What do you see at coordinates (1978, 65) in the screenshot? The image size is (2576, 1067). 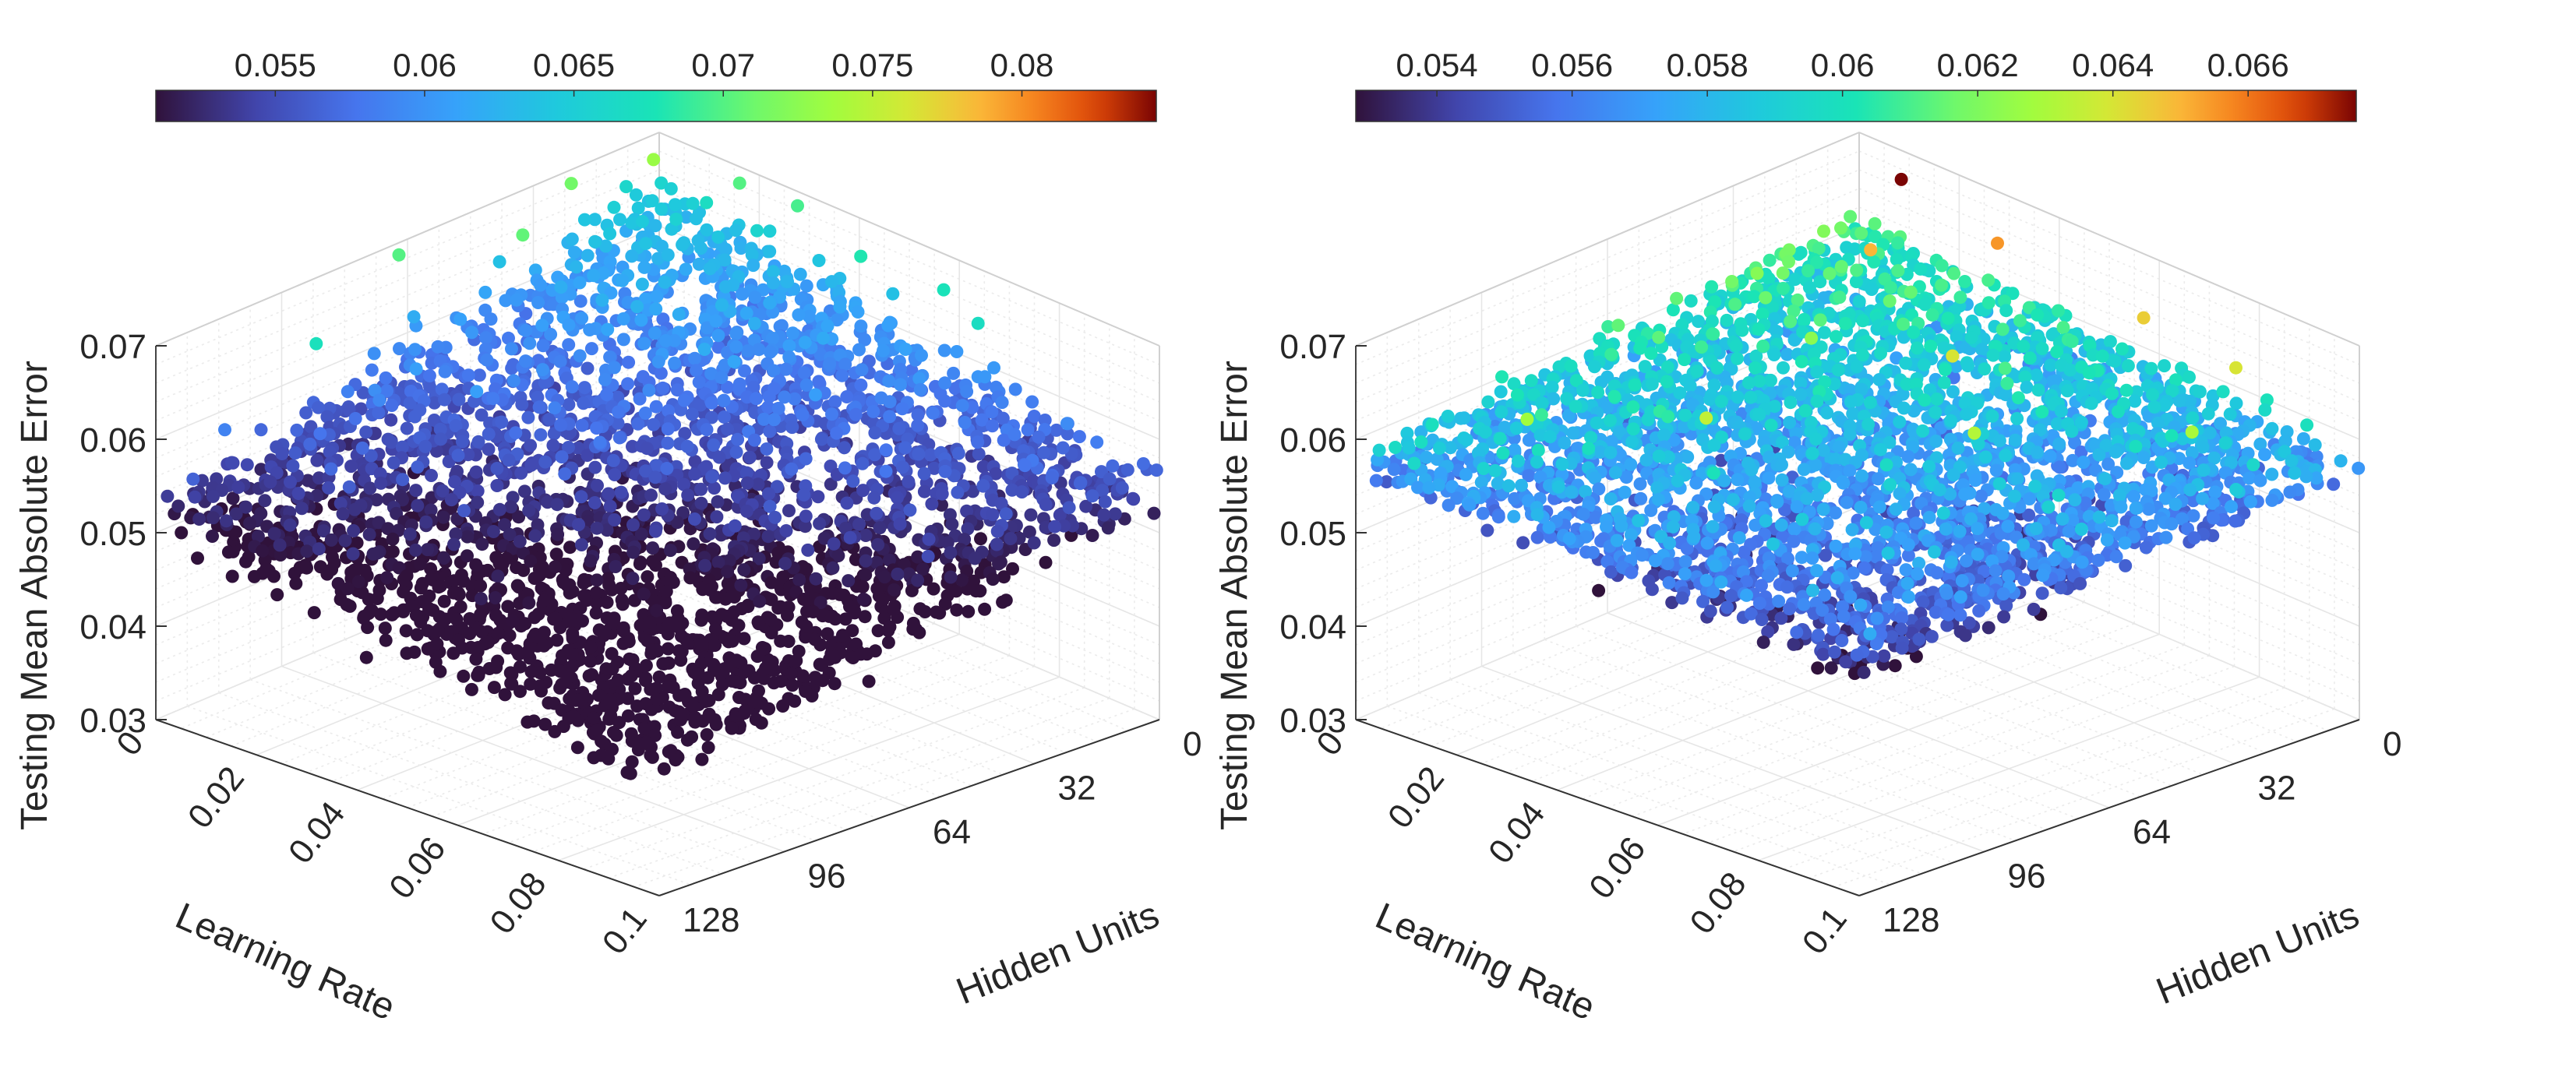 I see `right-colorbar-tick-label: 0.062` at bounding box center [1978, 65].